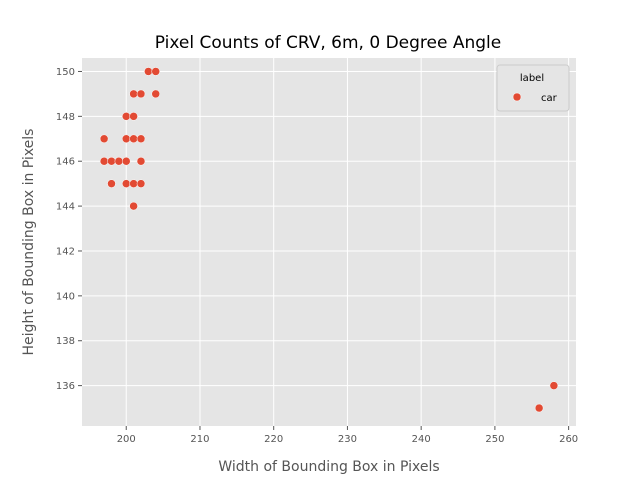 Image resolution: width=640 pixels, height=480 pixels. I want to click on x-tick-label: 220, so click(273, 439).